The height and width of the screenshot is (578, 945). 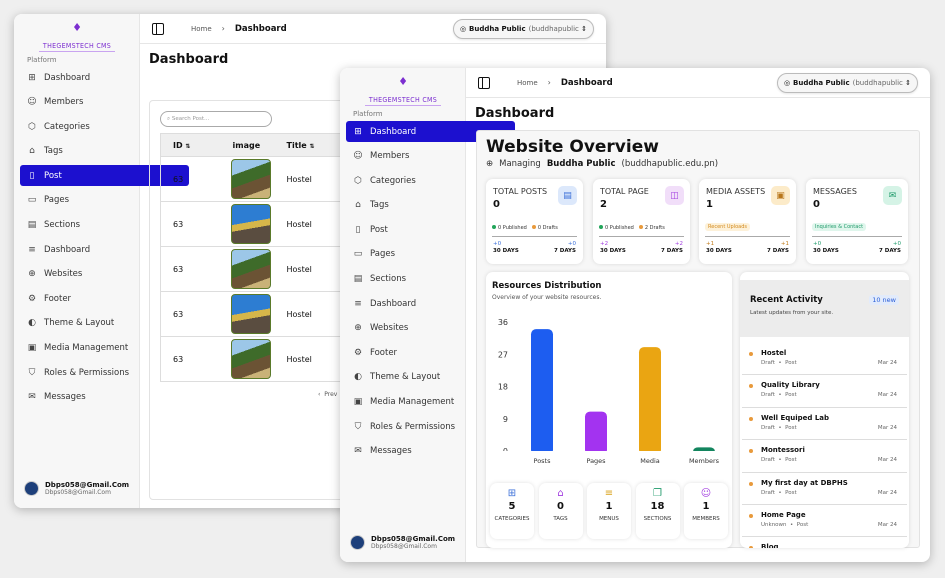 What do you see at coordinates (32, 200) in the screenshot?
I see `pages-icon: ▭` at bounding box center [32, 200].